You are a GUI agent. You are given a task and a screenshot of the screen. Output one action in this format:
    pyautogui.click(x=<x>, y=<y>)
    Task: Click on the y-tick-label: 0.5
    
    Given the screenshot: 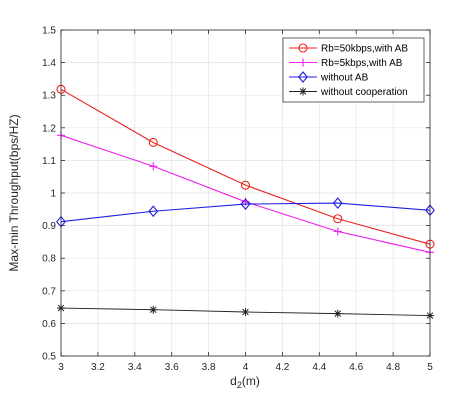 What is the action you would take?
    pyautogui.click(x=49, y=357)
    